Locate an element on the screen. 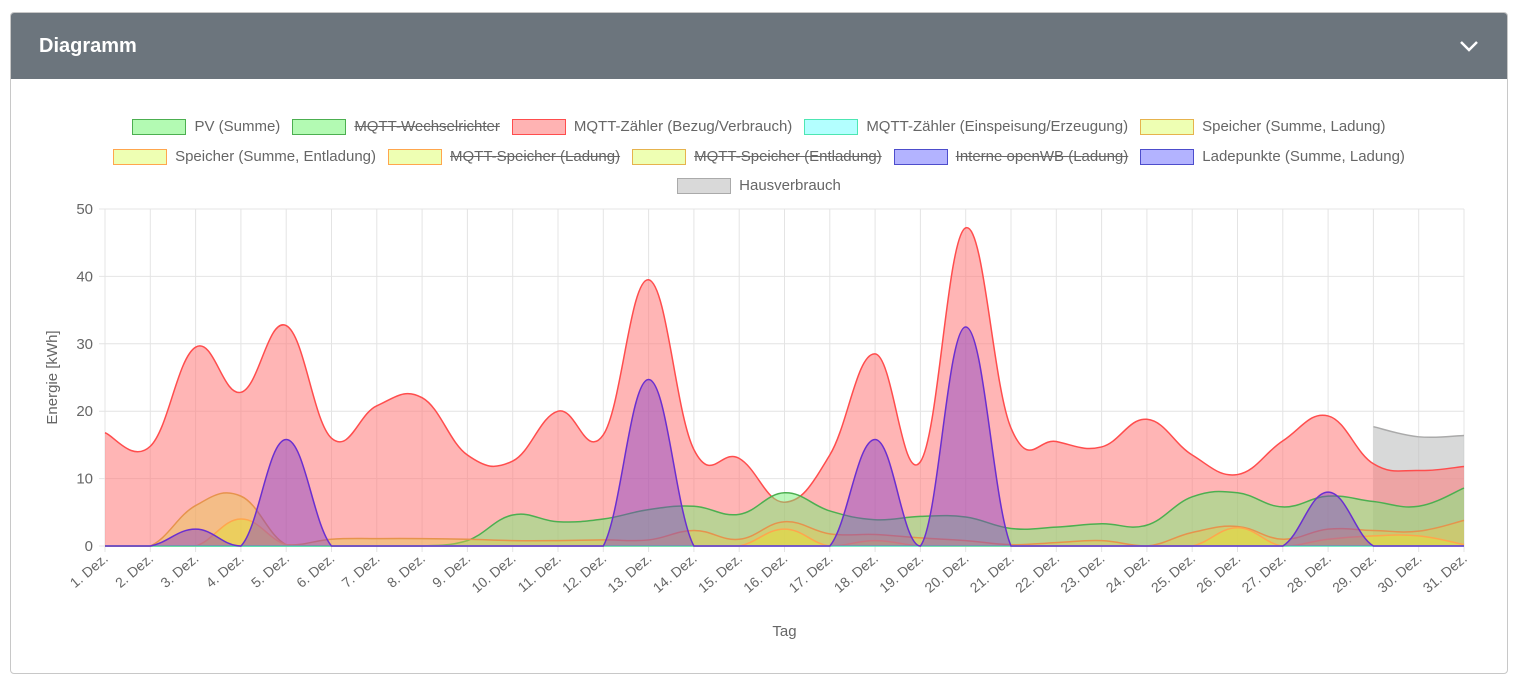 The image size is (1516, 679). legend-item: Interne openWB (Ladung) is located at coordinates (1011, 156).